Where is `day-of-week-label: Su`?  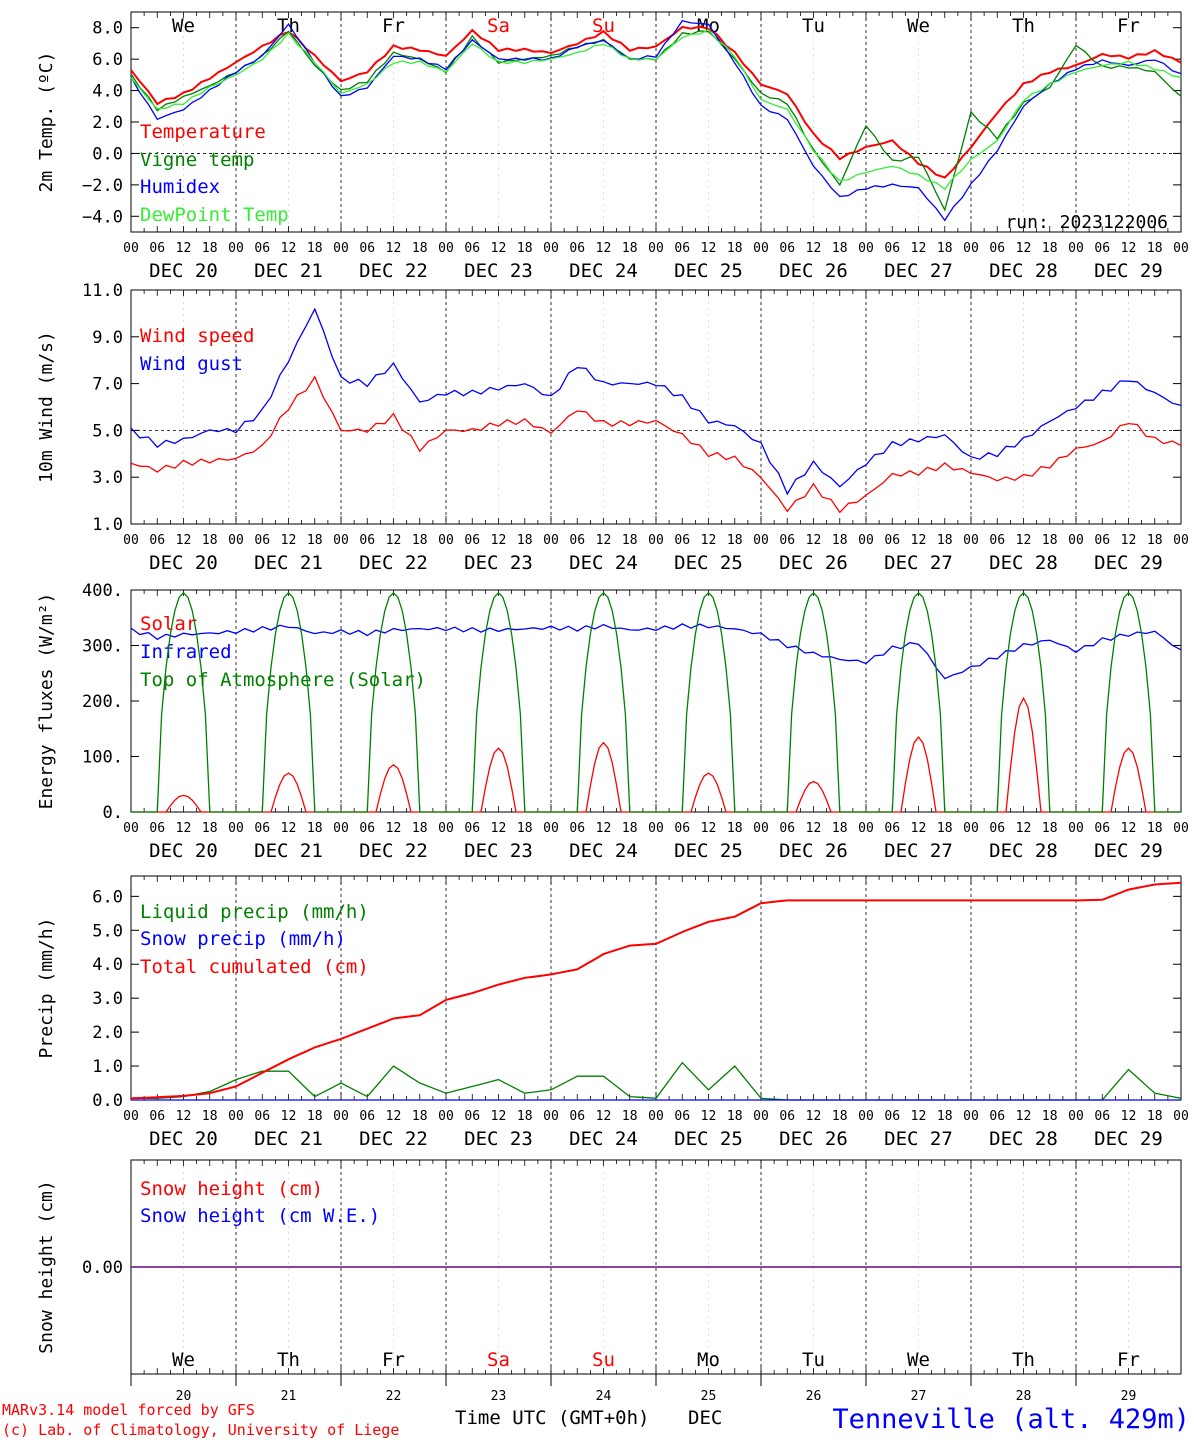
day-of-week-label: Su is located at coordinates (603, 1360).